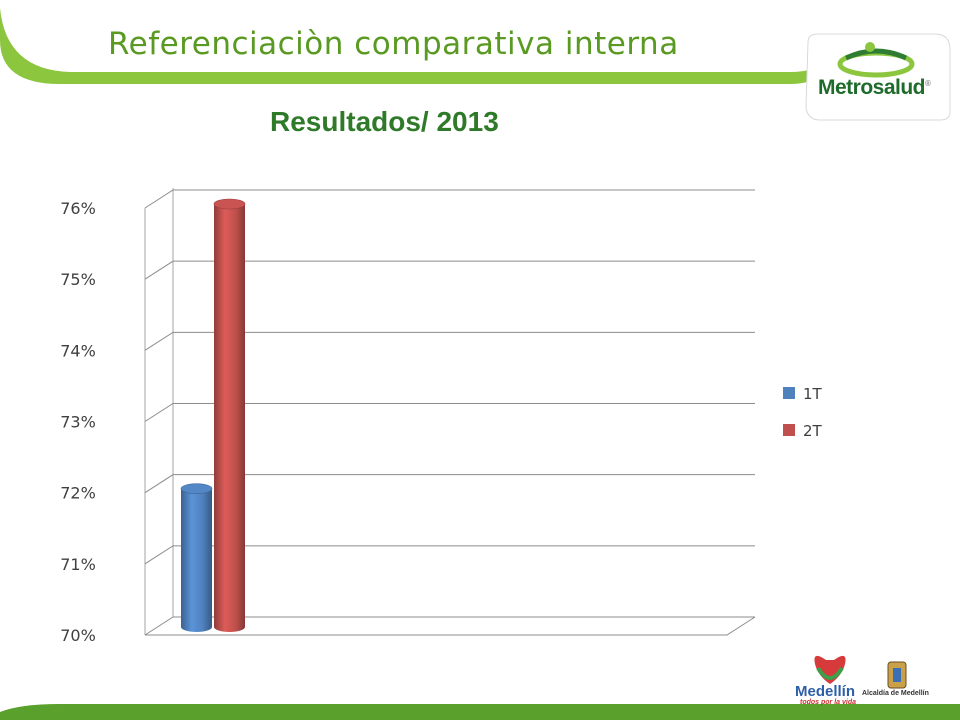 The image size is (960, 720). Describe the element at coordinates (393, 44) in the screenshot. I see `slide-title: Referenciaciòn comparativa interna` at that location.